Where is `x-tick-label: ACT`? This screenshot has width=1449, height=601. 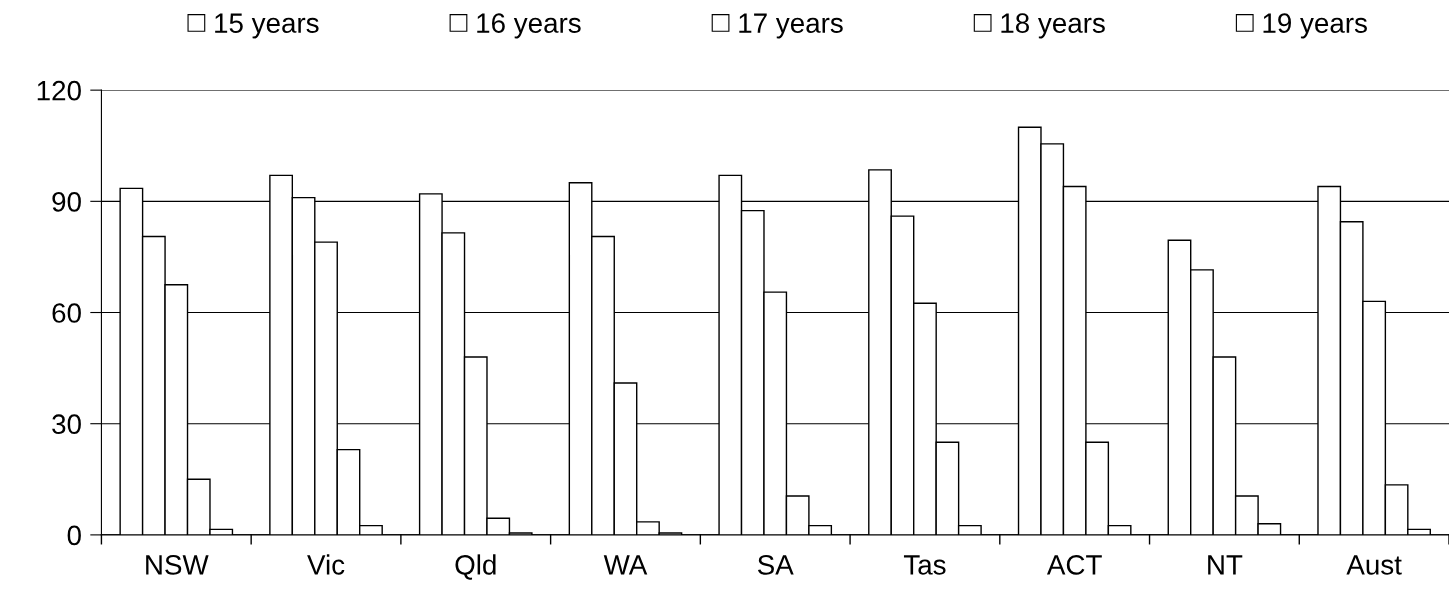 x-tick-label: ACT is located at coordinates (1074, 565).